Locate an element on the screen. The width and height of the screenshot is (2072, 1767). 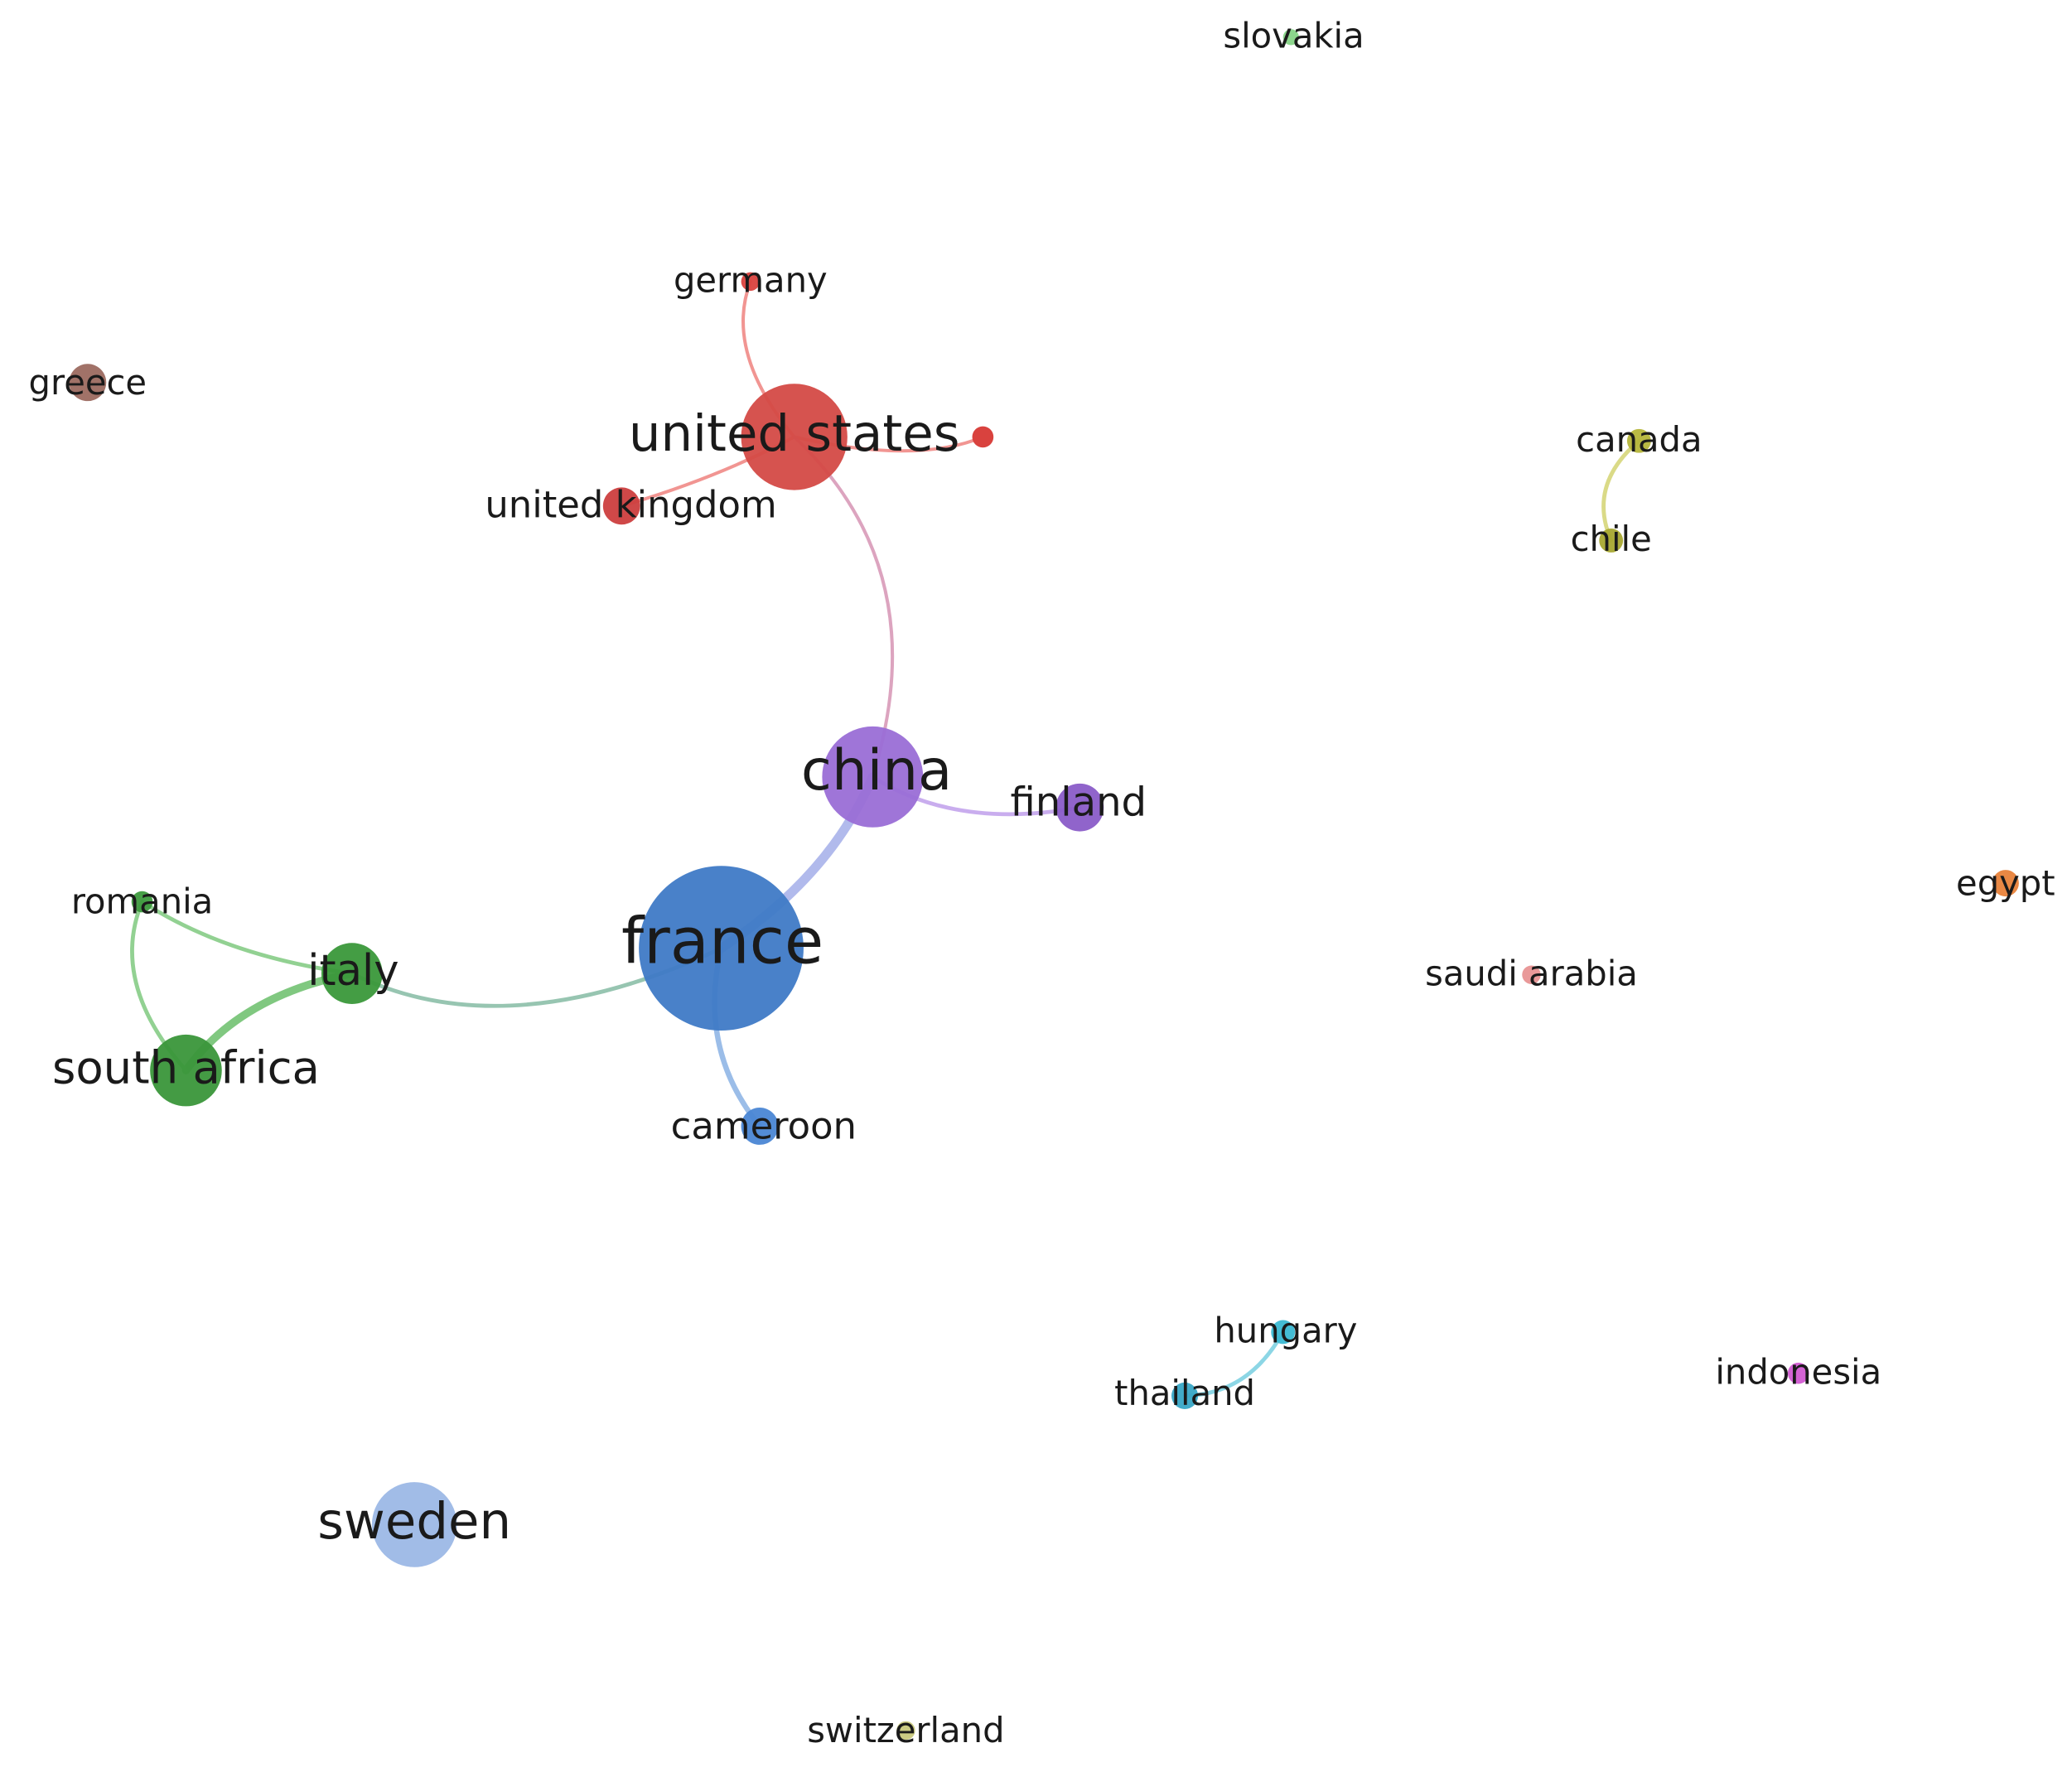
node-label: romania is located at coordinates (142, 901).